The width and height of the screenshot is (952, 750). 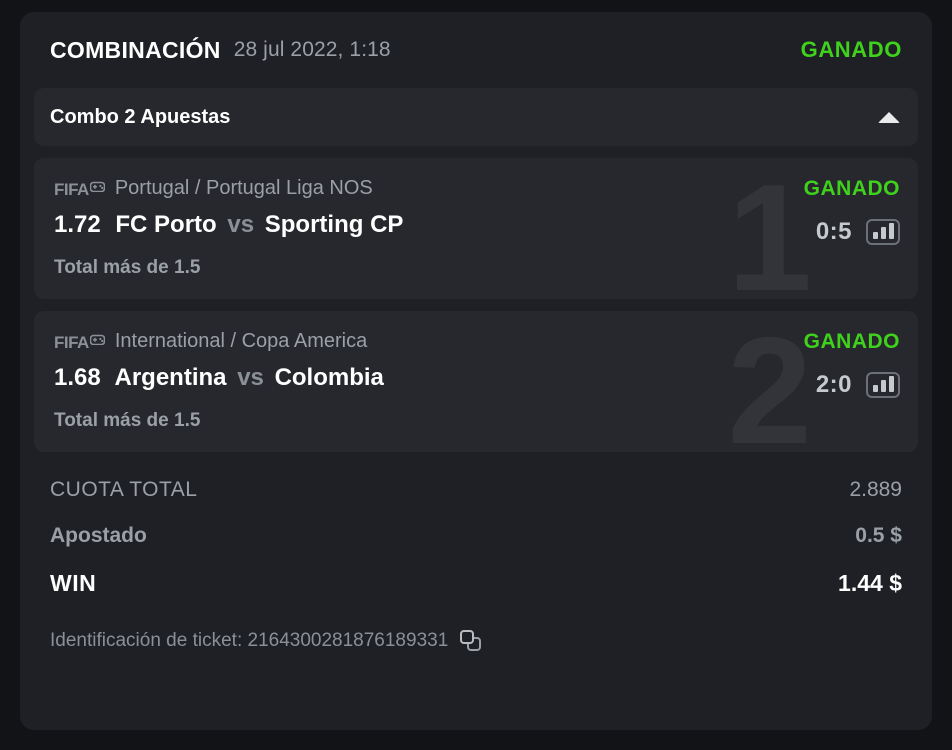 I want to click on match-line: 1.68 Argentina vs Colombia, so click(x=429, y=378).